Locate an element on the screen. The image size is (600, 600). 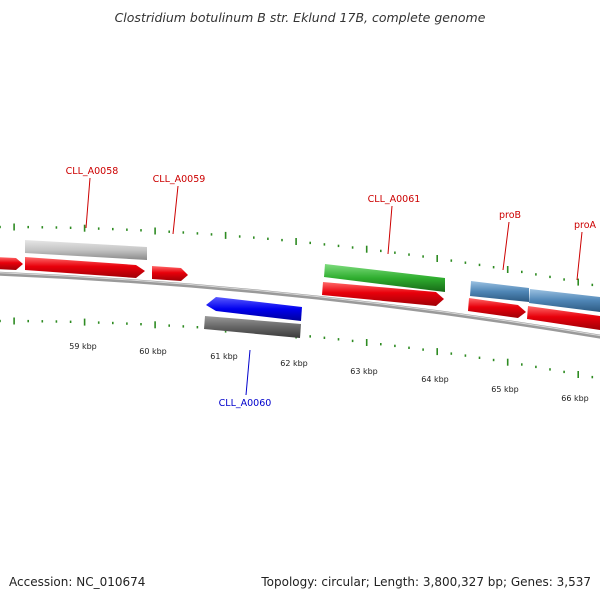
label-leader-CLL_A0059 is located at coordinates (175, 210).